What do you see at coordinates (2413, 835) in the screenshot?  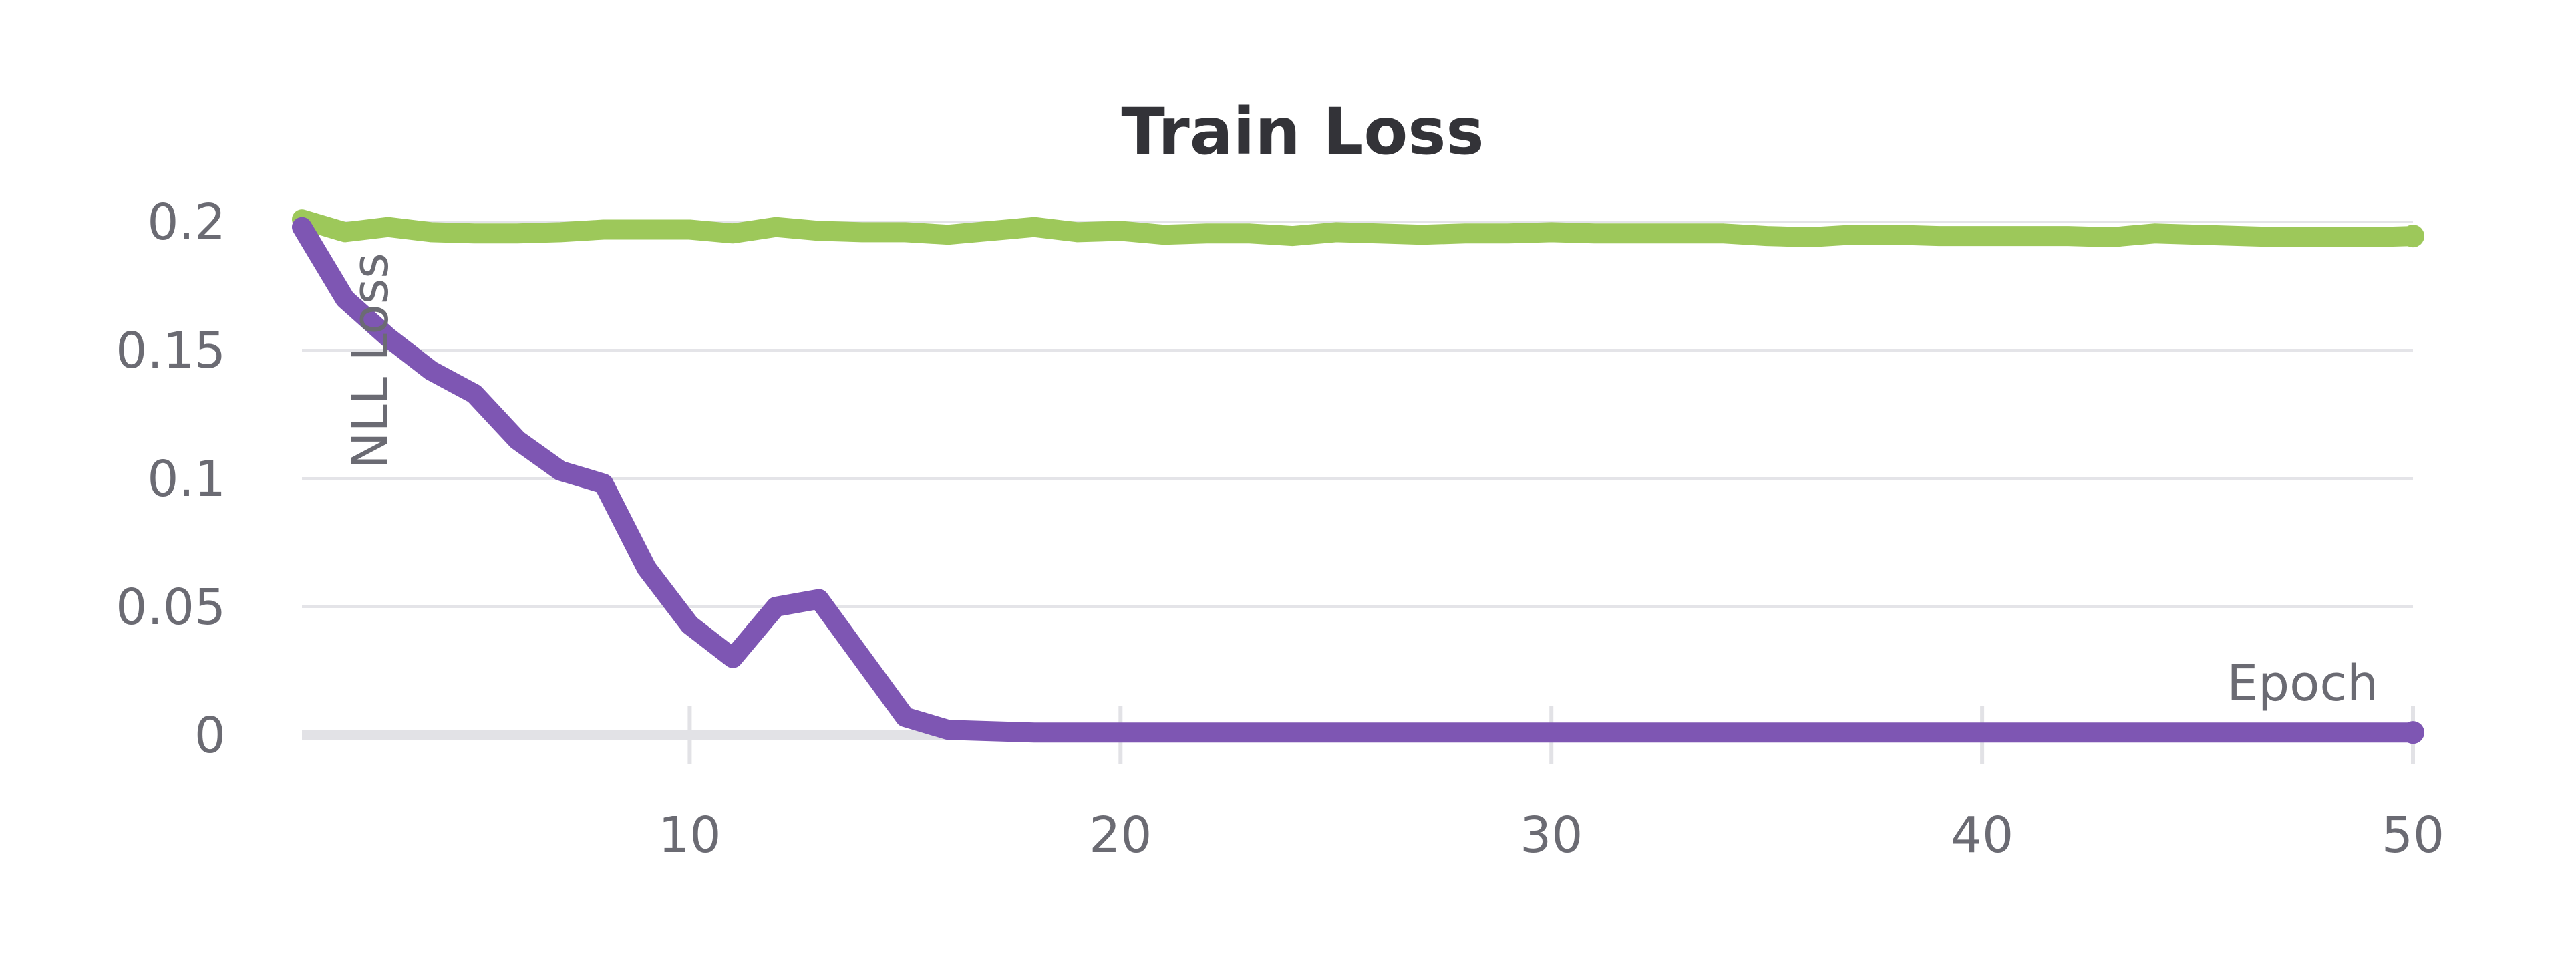 I see `x-tick-label: 50` at bounding box center [2413, 835].